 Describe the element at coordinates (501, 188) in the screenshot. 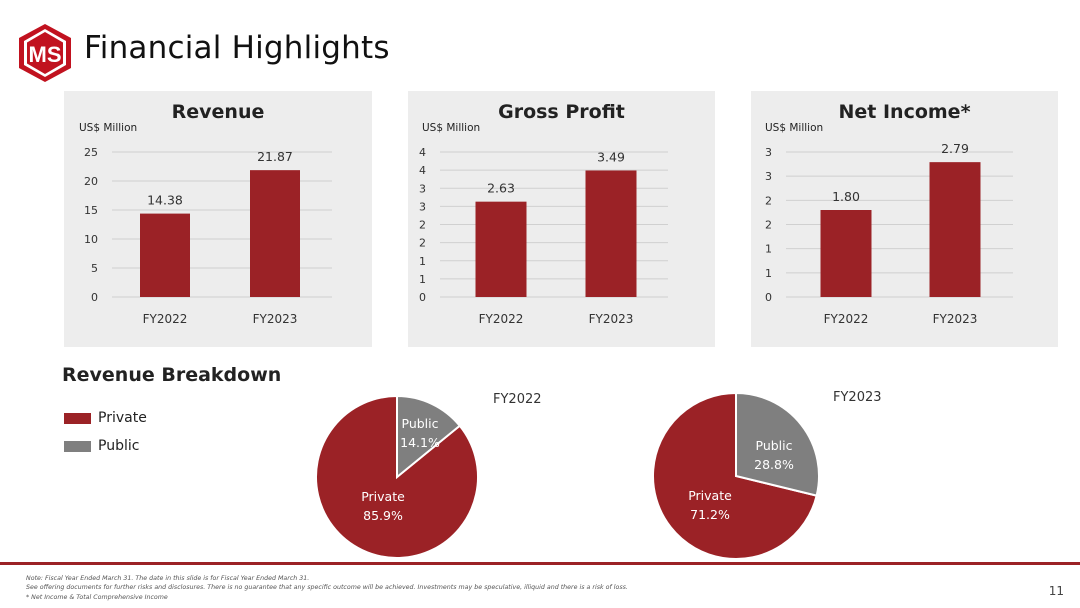

I see `data-label: 2.63` at that location.